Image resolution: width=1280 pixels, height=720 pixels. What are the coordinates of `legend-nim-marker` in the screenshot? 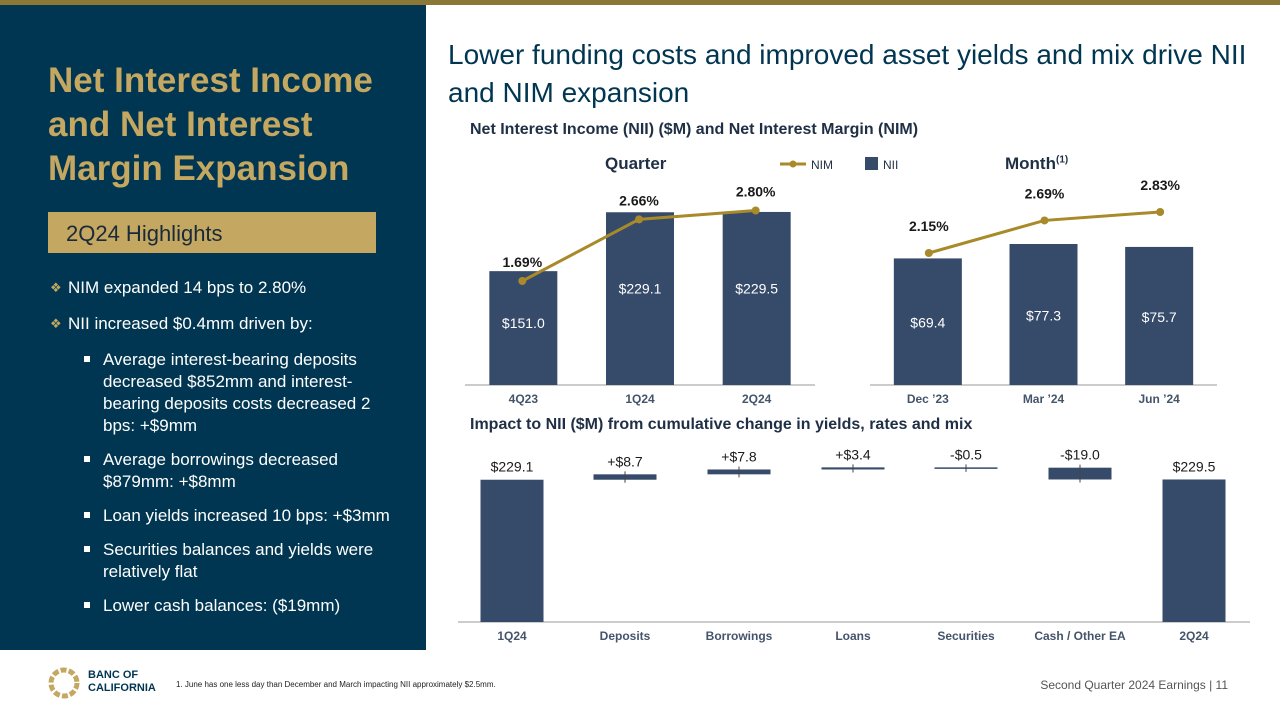 It's located at (793, 164).